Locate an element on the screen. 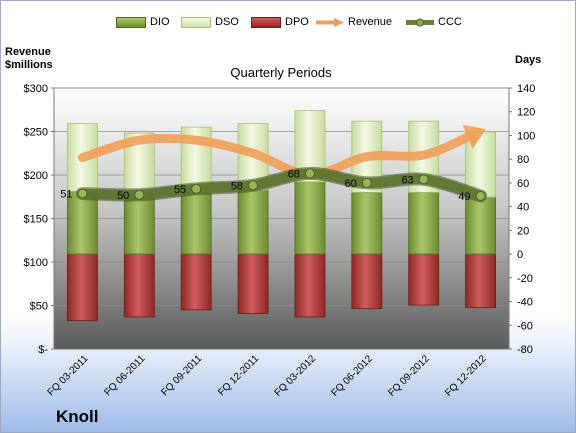  right-tick-label: 80 is located at coordinates (523, 160).